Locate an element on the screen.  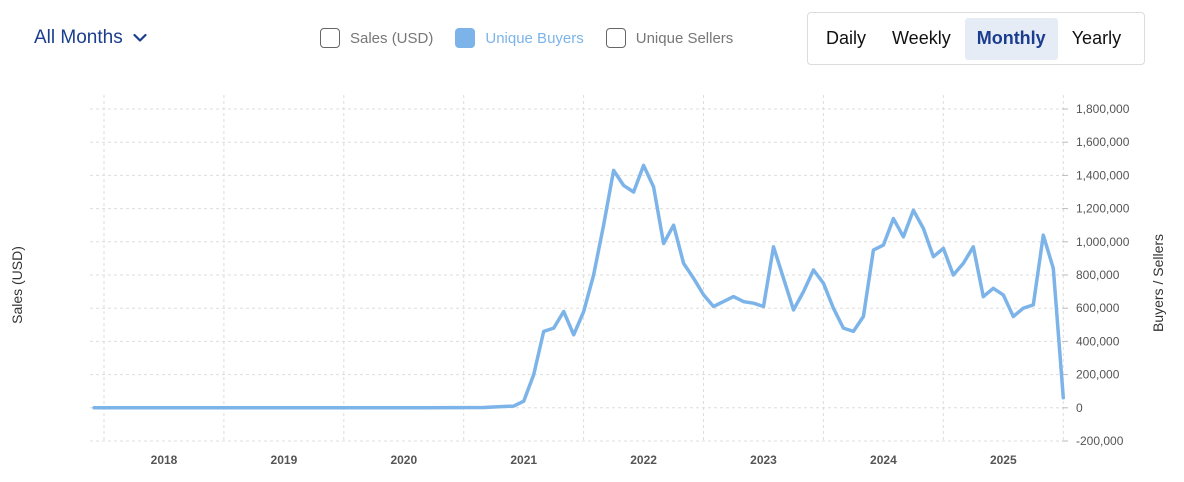
month-range-dropdown: All Months is located at coordinates (90, 38).